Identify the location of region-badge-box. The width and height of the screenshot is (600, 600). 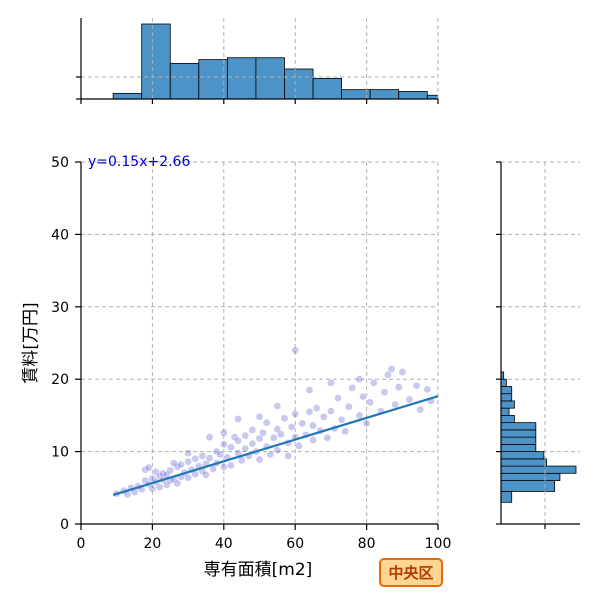
(411, 572).